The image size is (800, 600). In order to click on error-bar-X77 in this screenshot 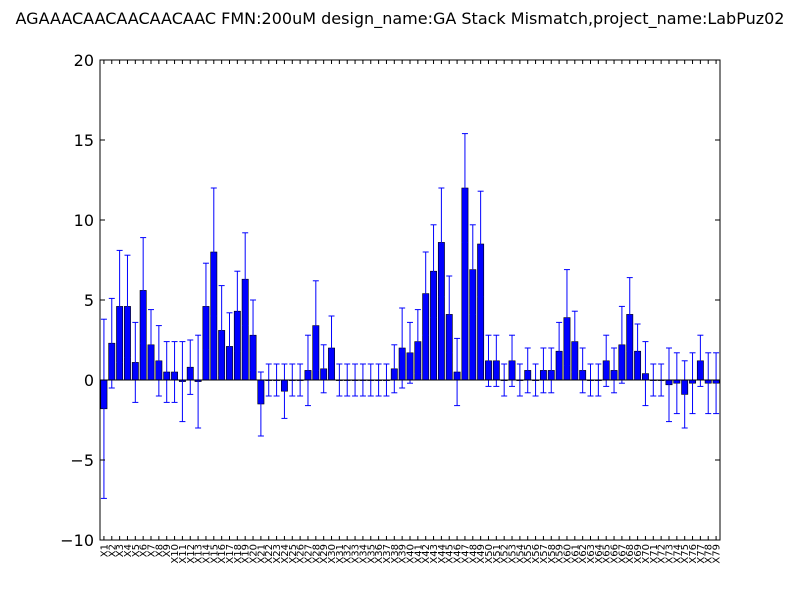, I will do `click(700, 360)`.